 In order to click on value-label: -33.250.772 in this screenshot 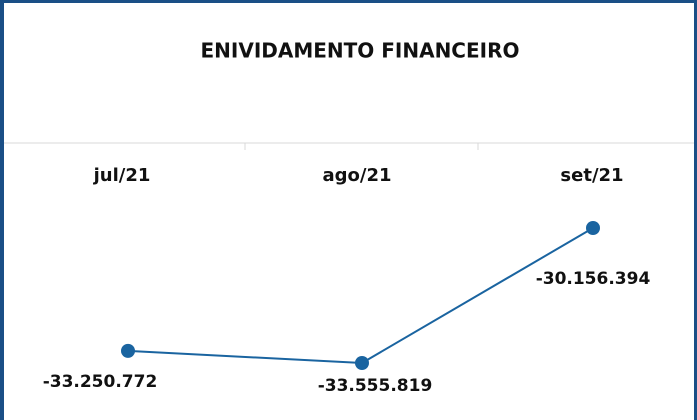, I will do `click(100, 382)`.